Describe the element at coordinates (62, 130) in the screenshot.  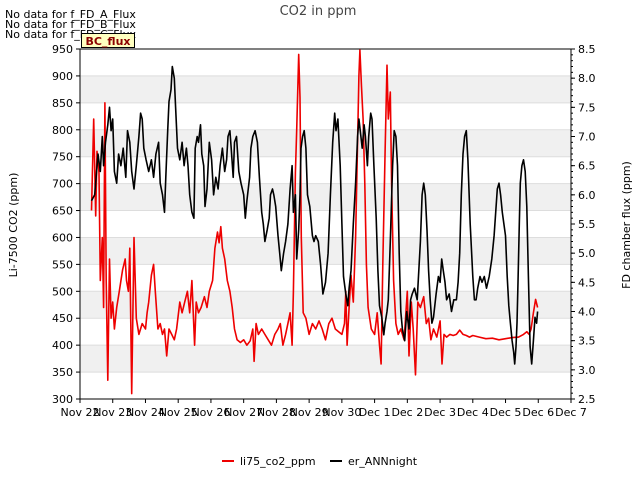
I see `left-tick-label: 800` at that location.